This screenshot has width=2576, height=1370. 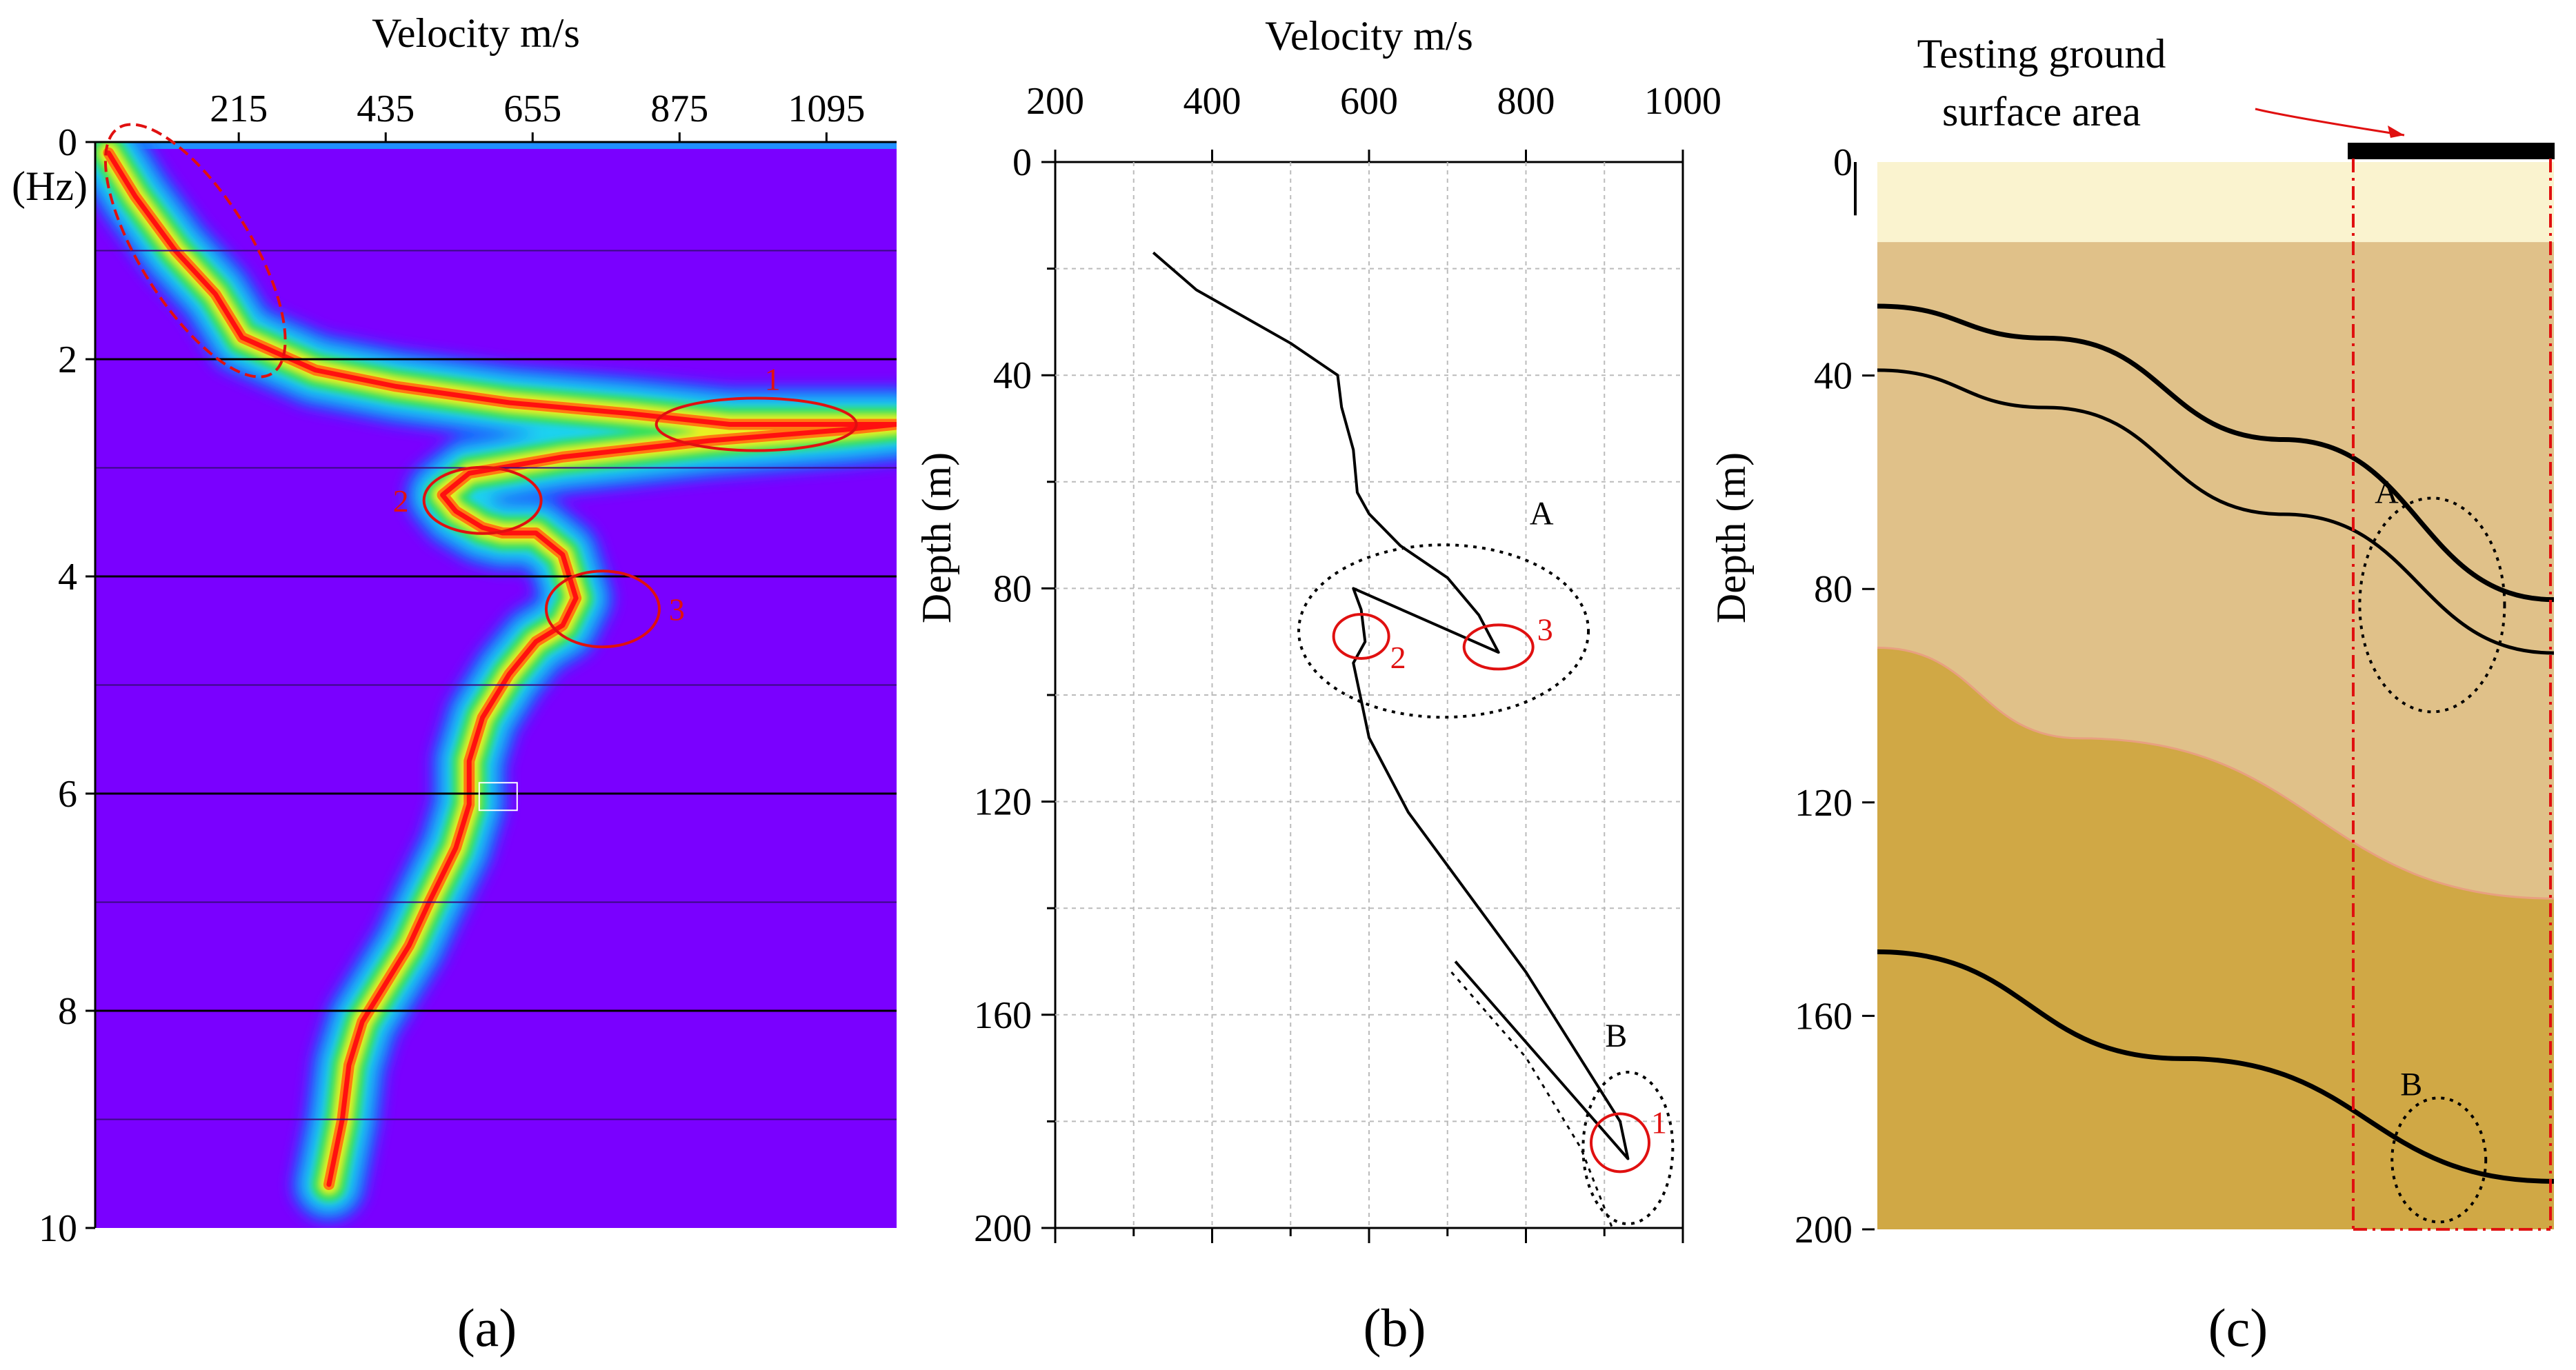 What do you see at coordinates (67, 1011) in the screenshot?
I see `spectrum-y-tick-label: 8` at bounding box center [67, 1011].